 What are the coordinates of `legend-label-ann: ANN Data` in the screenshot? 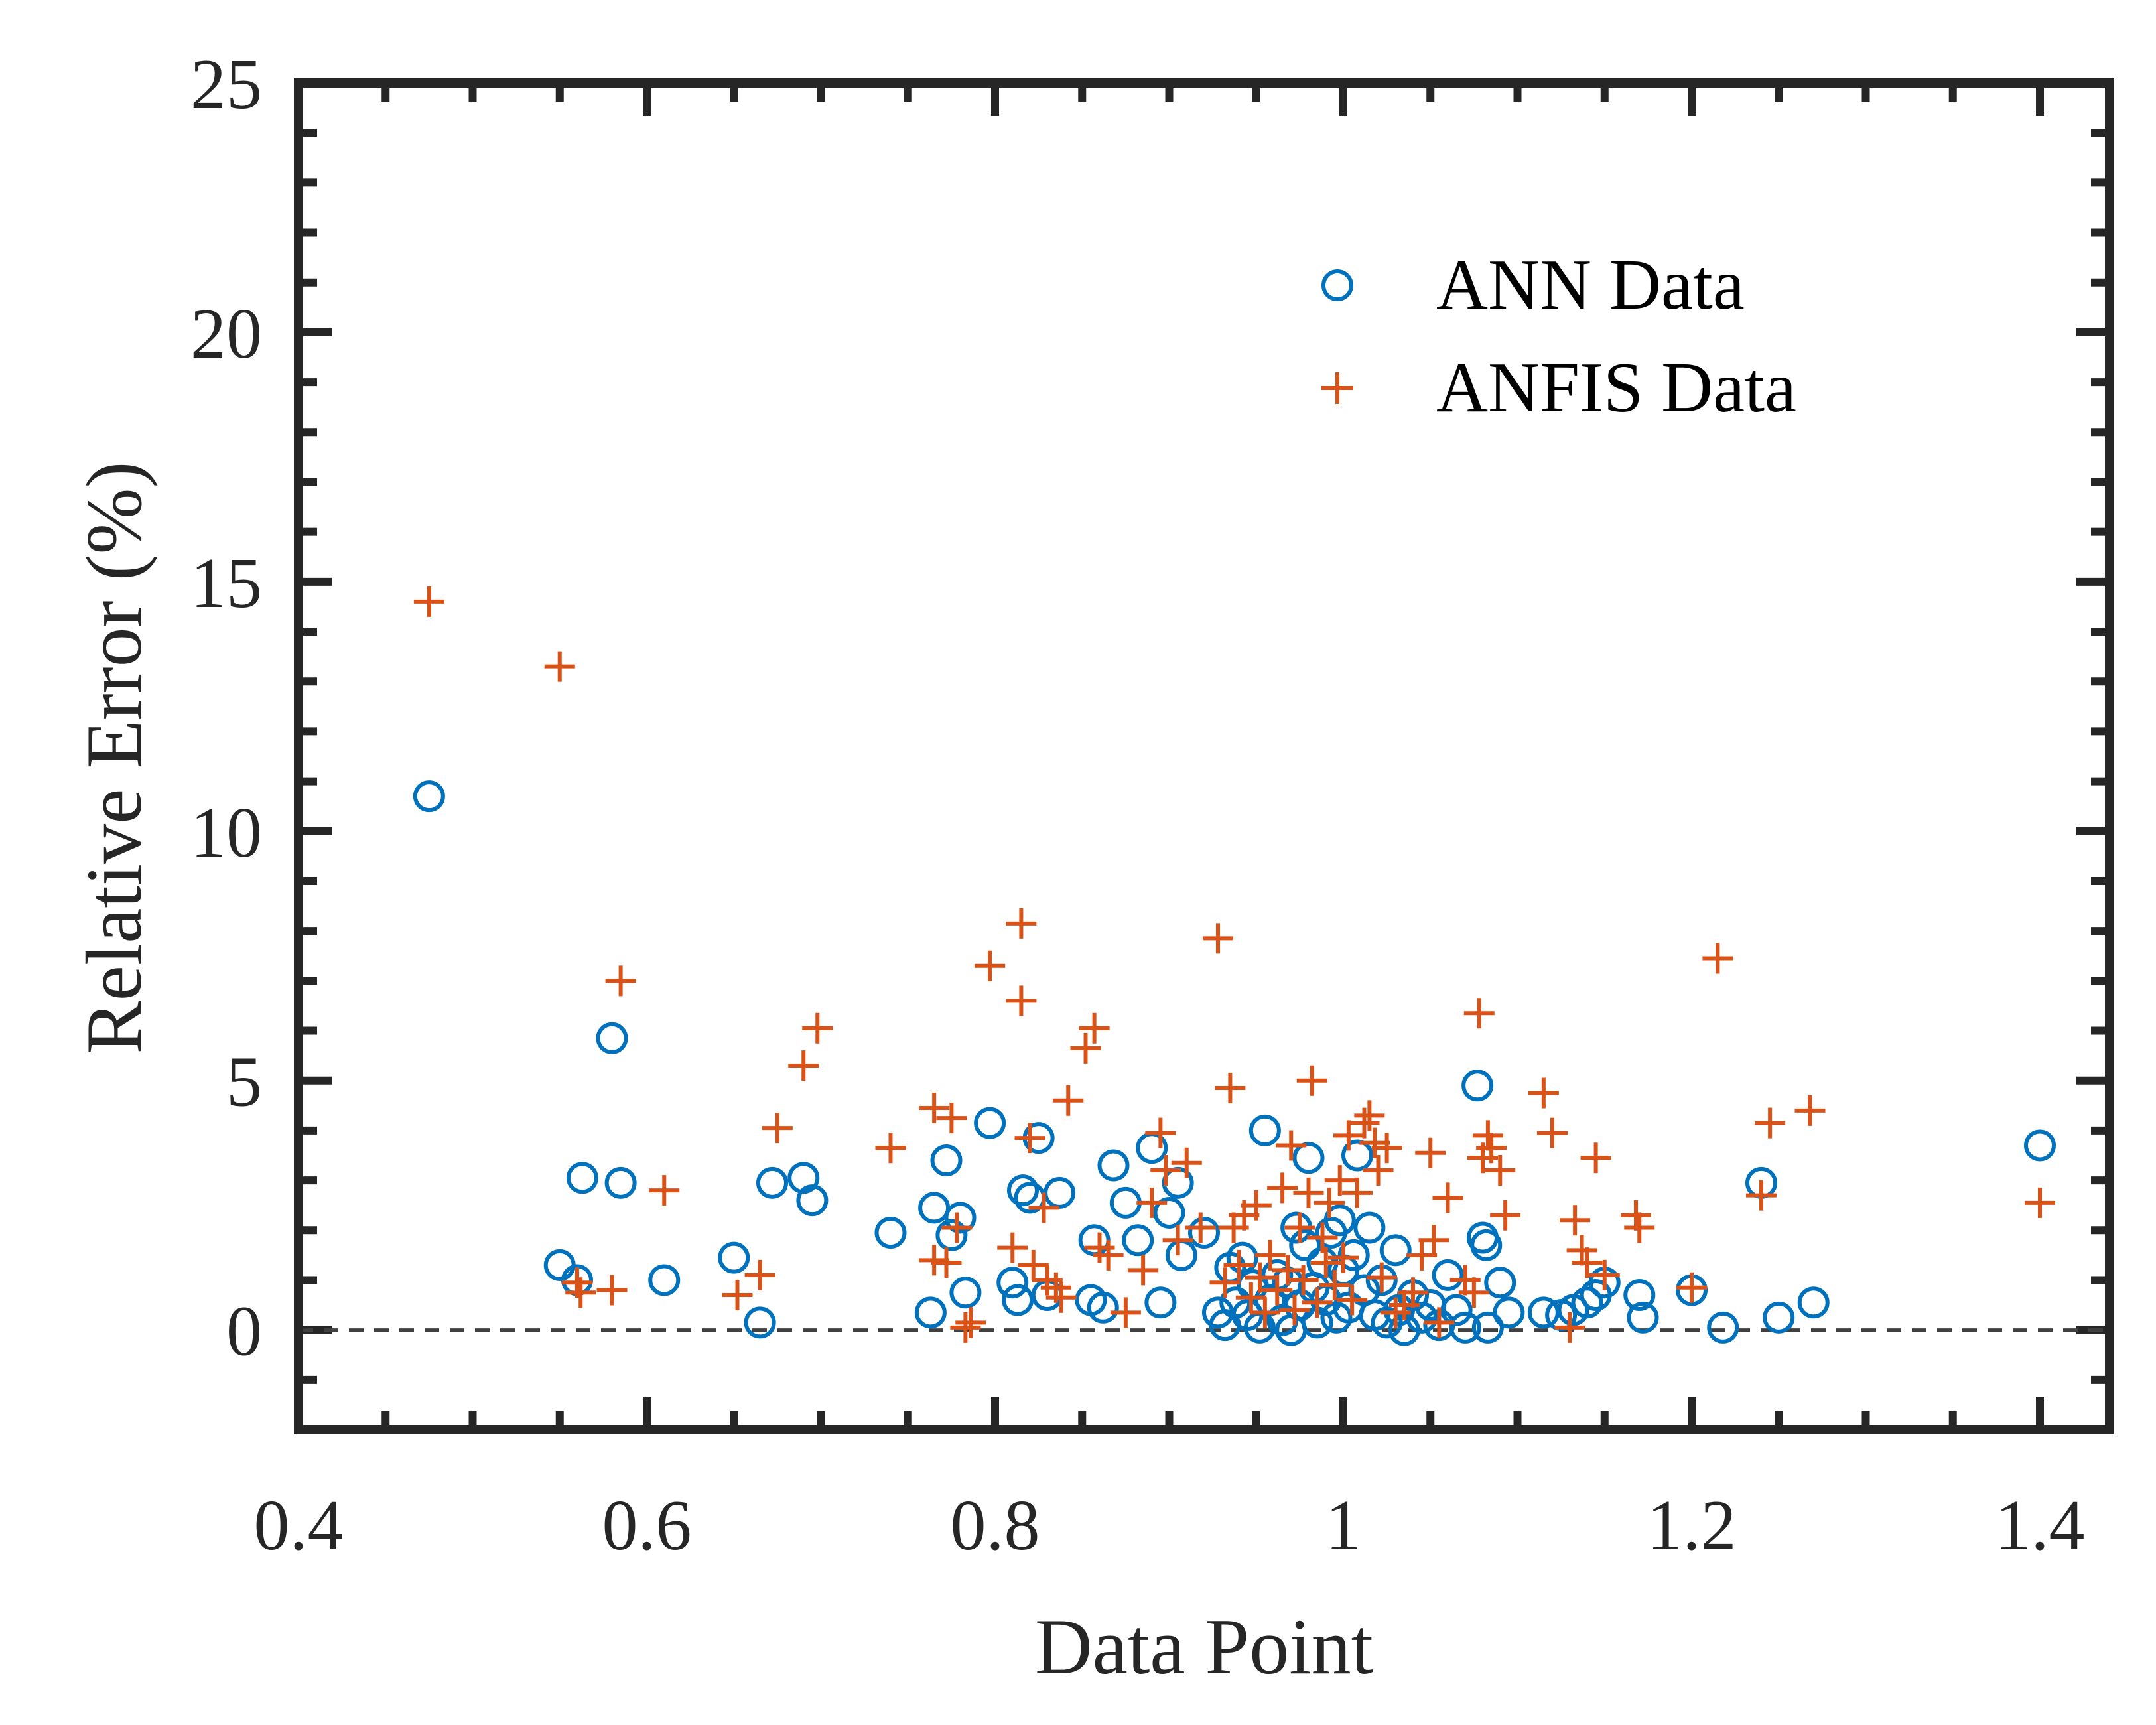 It's located at (1590, 284).